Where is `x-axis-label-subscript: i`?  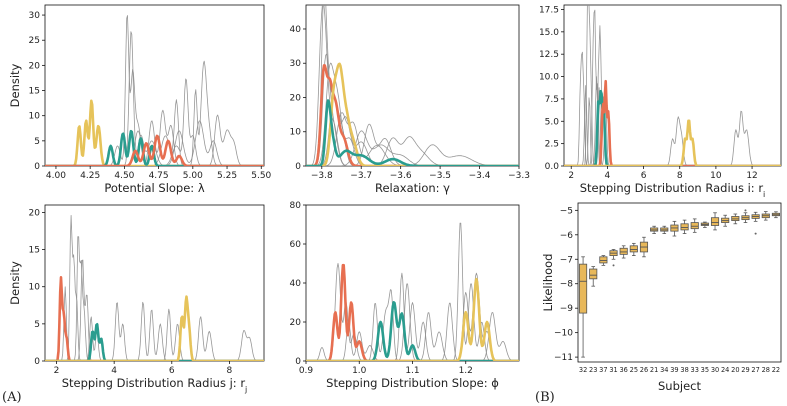 x-axis-label-subscript: i is located at coordinates (764, 194).